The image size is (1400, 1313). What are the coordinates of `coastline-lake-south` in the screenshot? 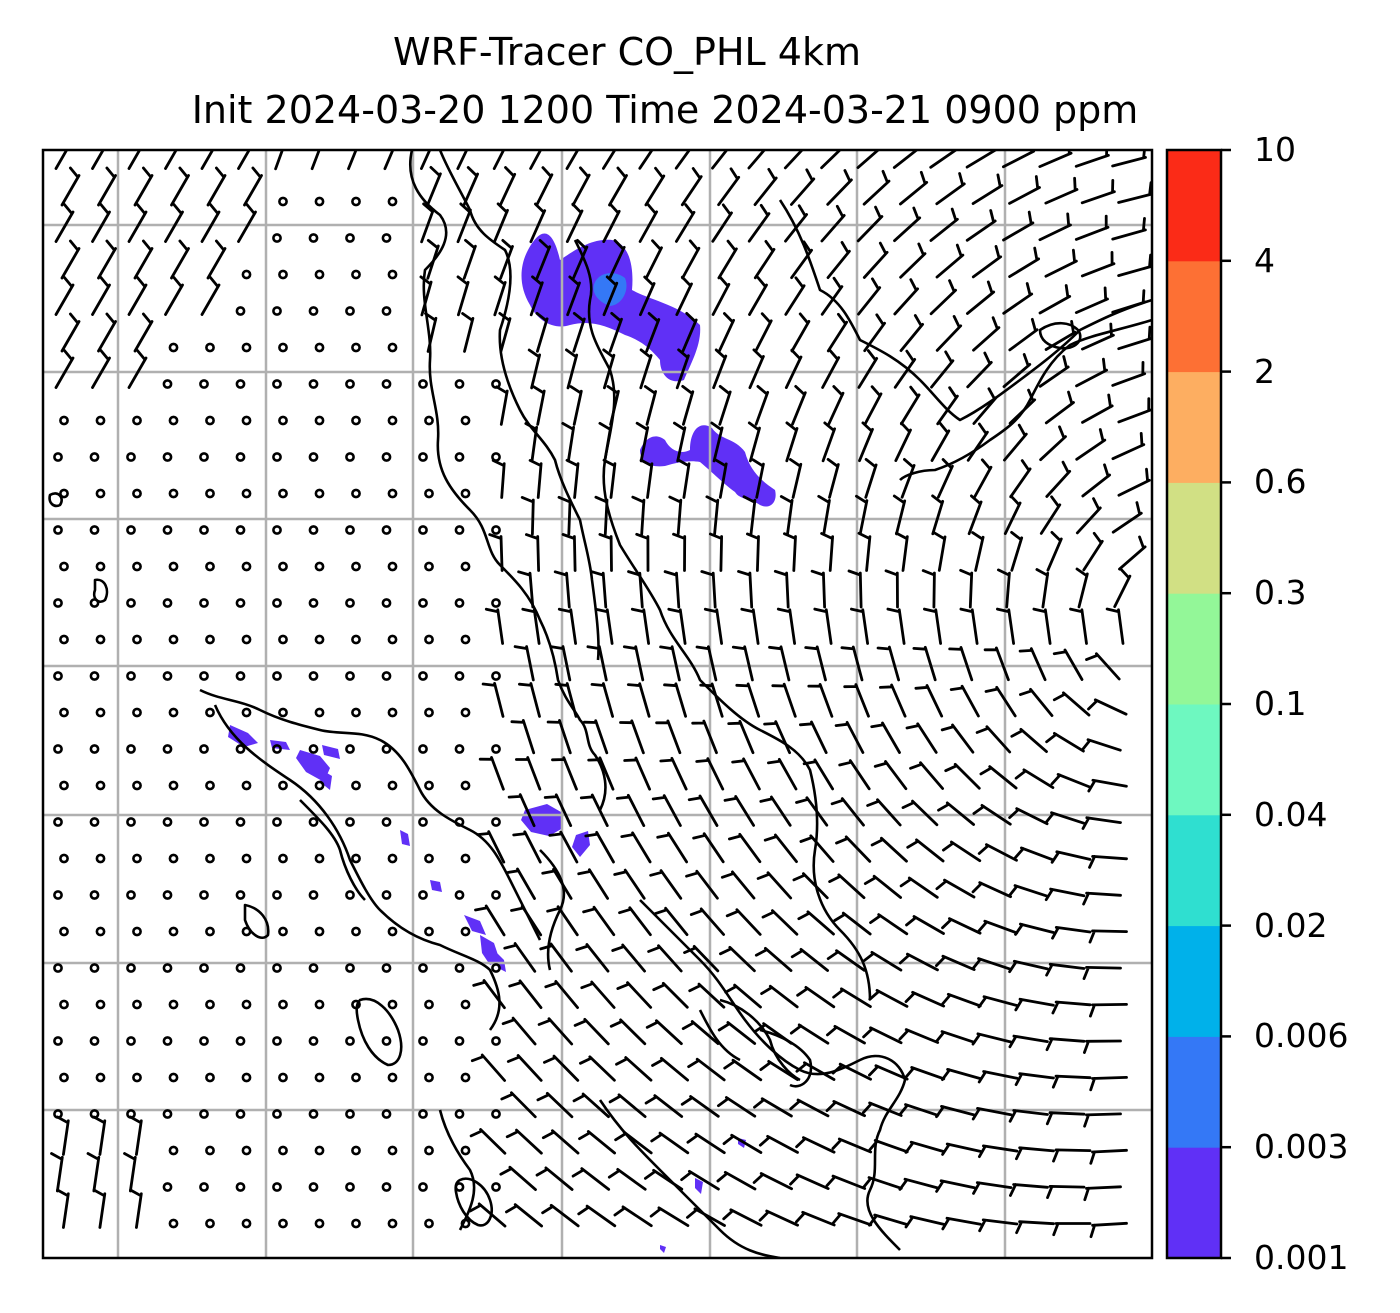 It's located at (357, 867).